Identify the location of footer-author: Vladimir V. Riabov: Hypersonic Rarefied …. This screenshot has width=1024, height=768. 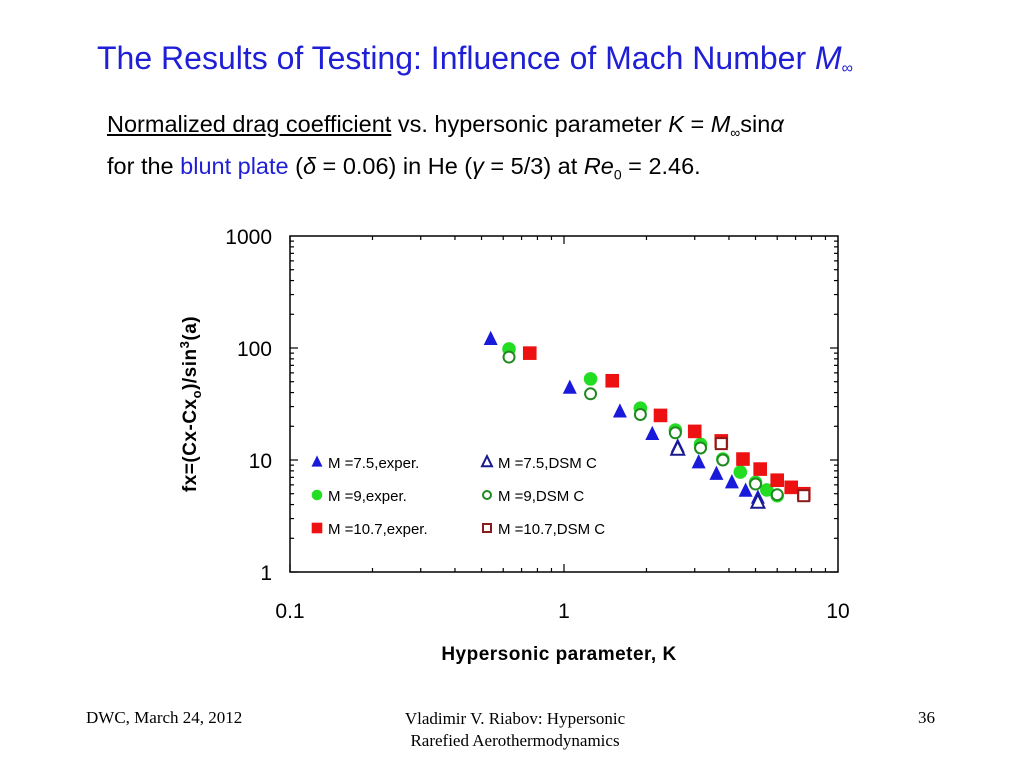
(515, 730).